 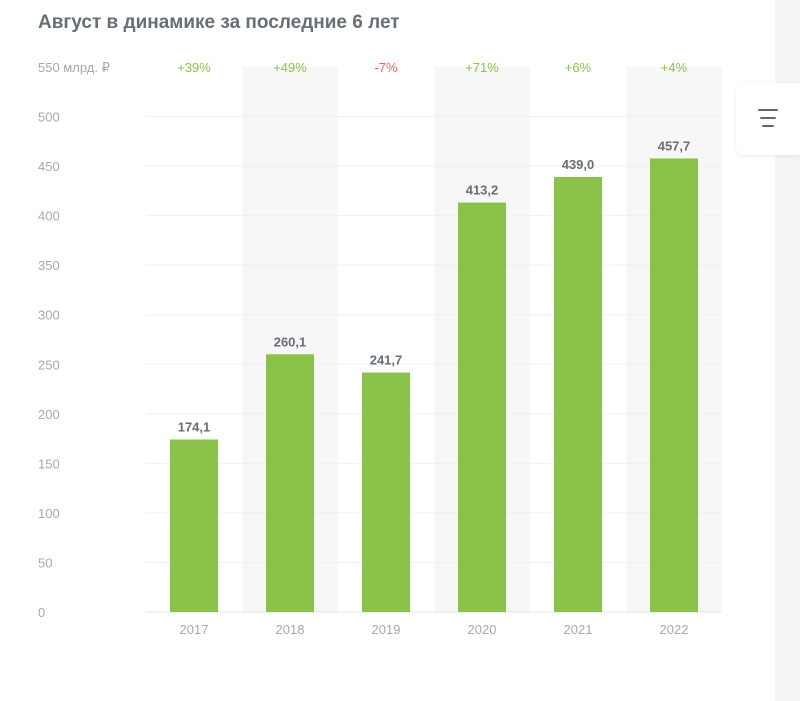 I want to click on change-labels: +39% +49% -7% +71% +6% +4%, so click(x=432, y=67).